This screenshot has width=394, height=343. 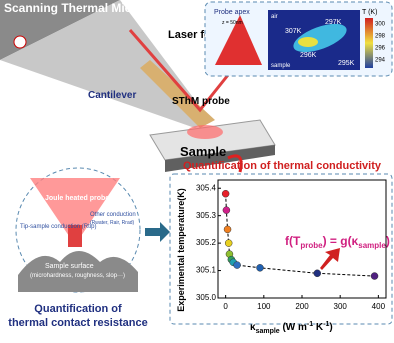 What do you see at coordinates (238, 40) in the screenshot?
I see `probe-cone` at bounding box center [238, 40].